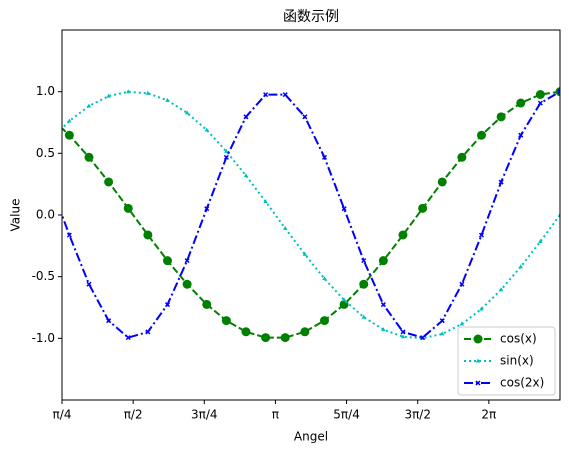  Describe the element at coordinates (518, 339) in the screenshot. I see `legend-label: cos(x)` at that location.